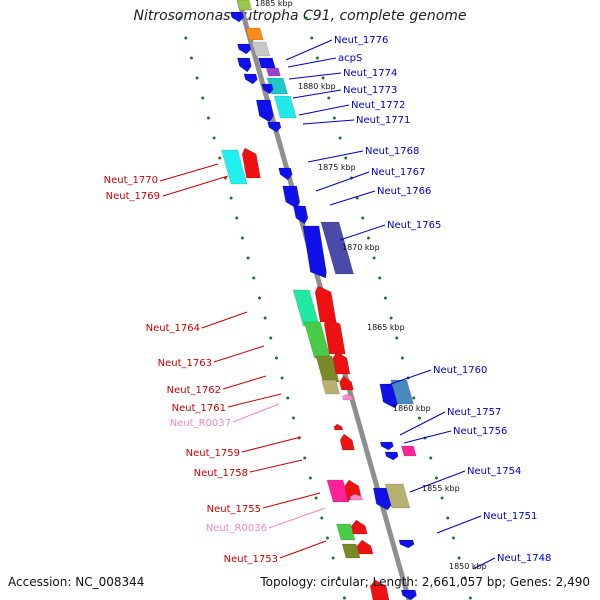 This screenshot has height=600, width=600. I want to click on gene-label-neut-1772: Neut_1772, so click(378, 105).